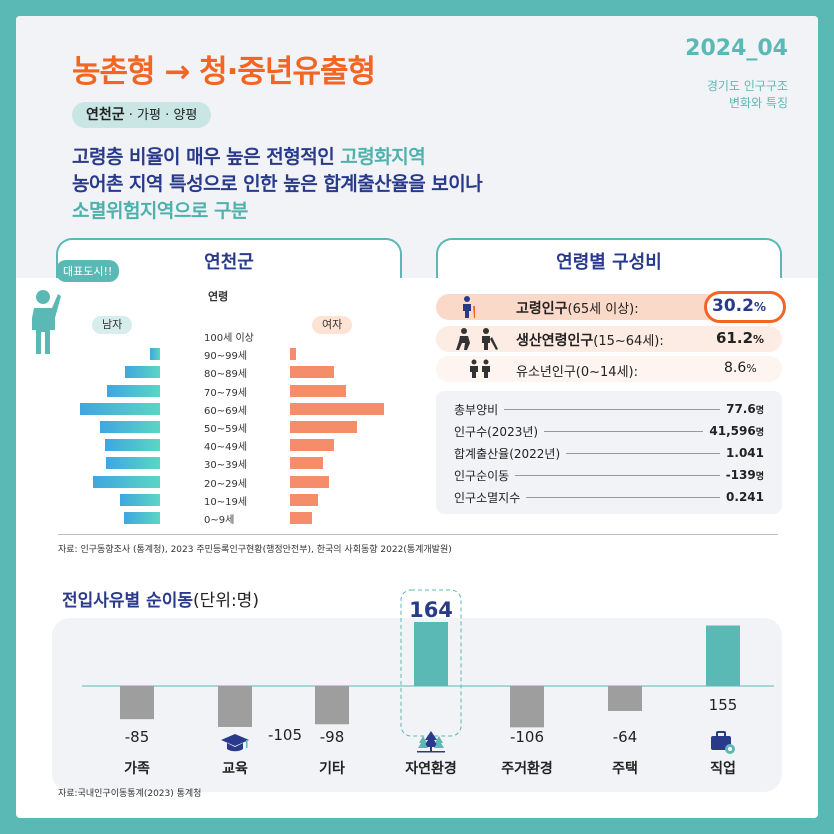  Describe the element at coordinates (609, 339) in the screenshot. I see `stat-row-working` at that location.